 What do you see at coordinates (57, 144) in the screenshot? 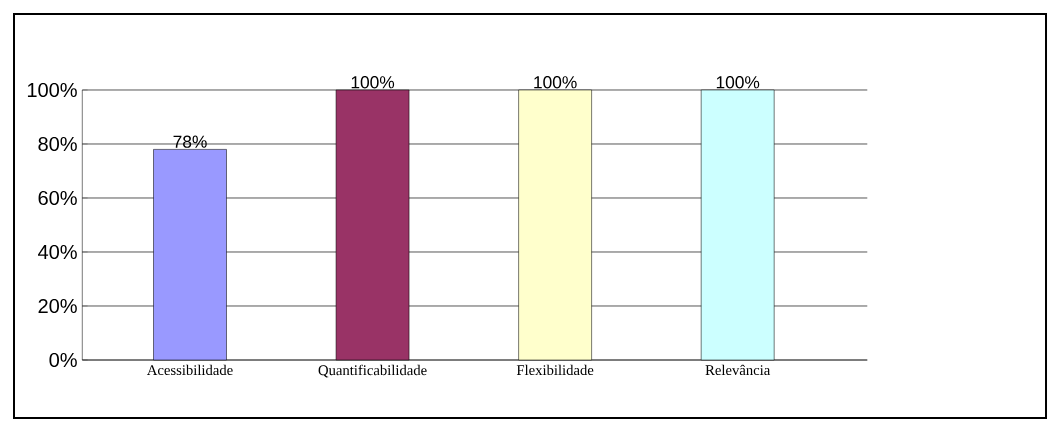
I see `y-tick-label: 80%` at bounding box center [57, 144].